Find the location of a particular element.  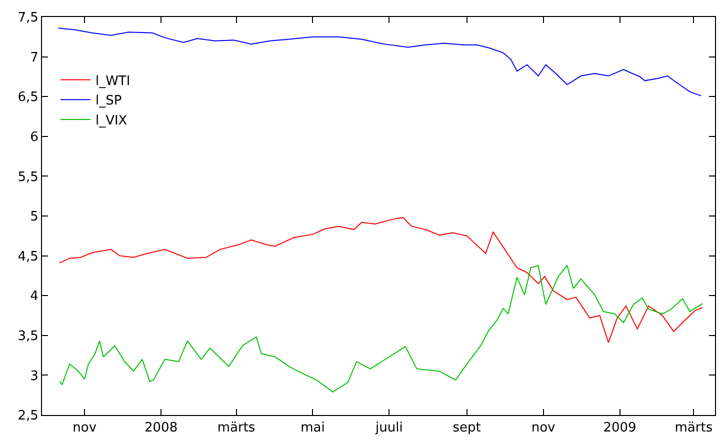

legend-label: l_SP is located at coordinates (108, 101).